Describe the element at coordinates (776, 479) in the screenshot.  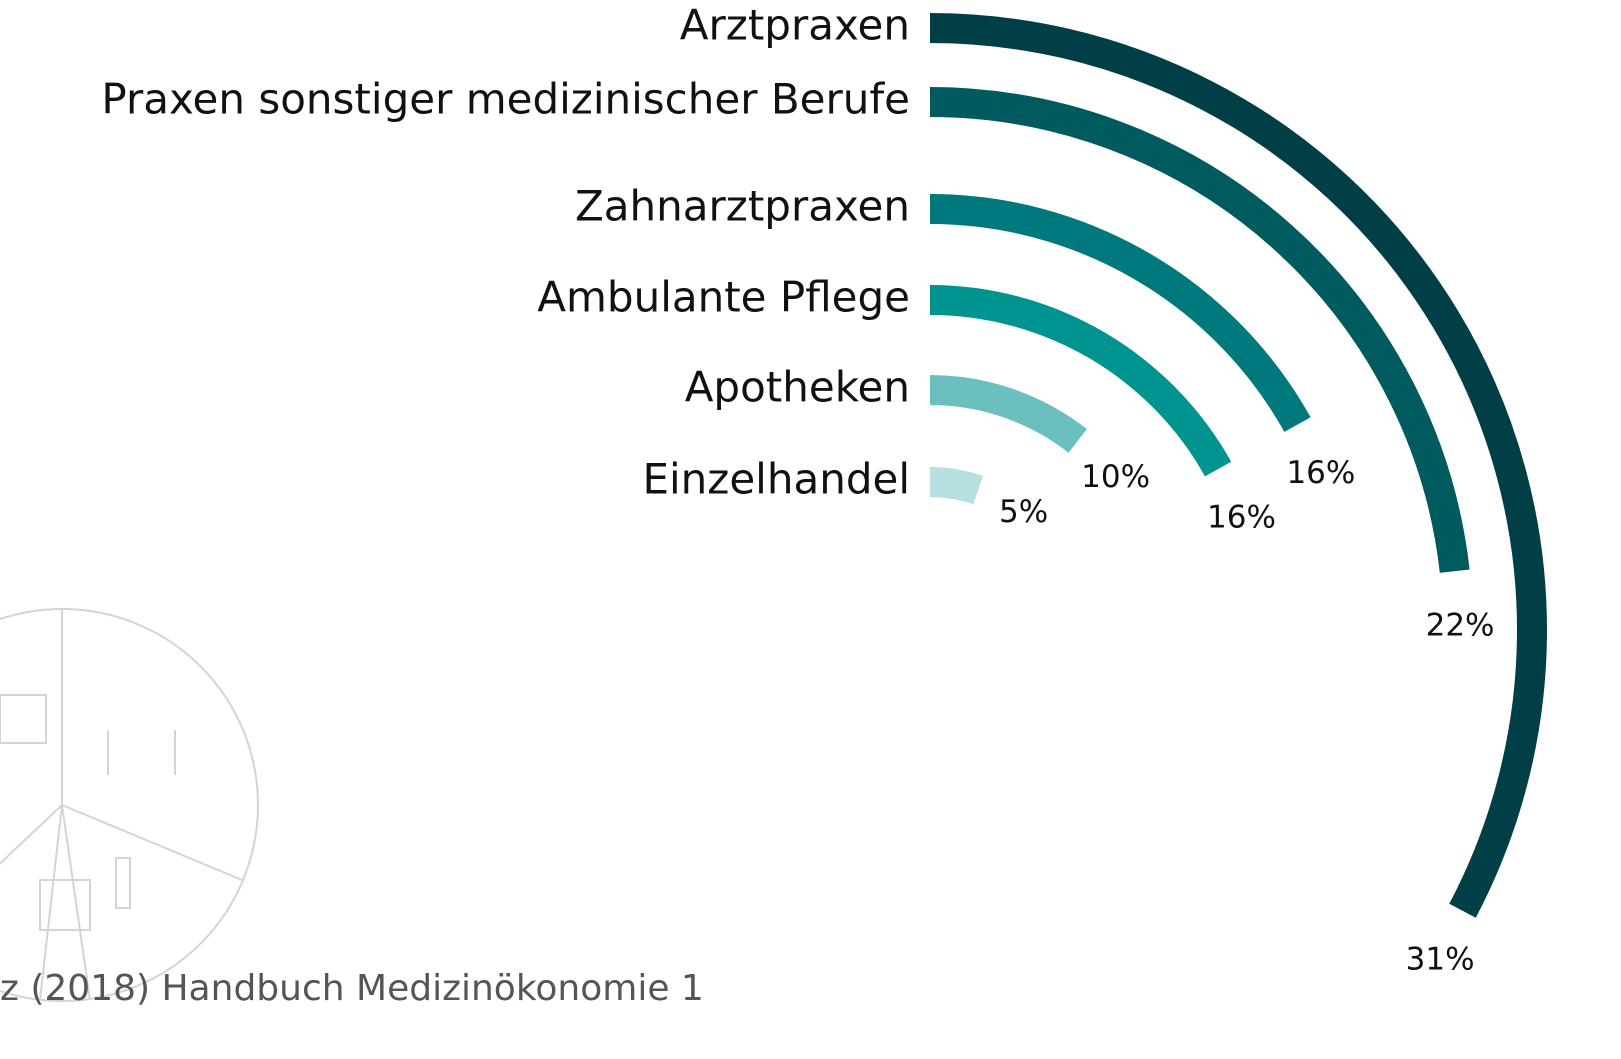
I see `category-label: Einzelhandel` at that location.